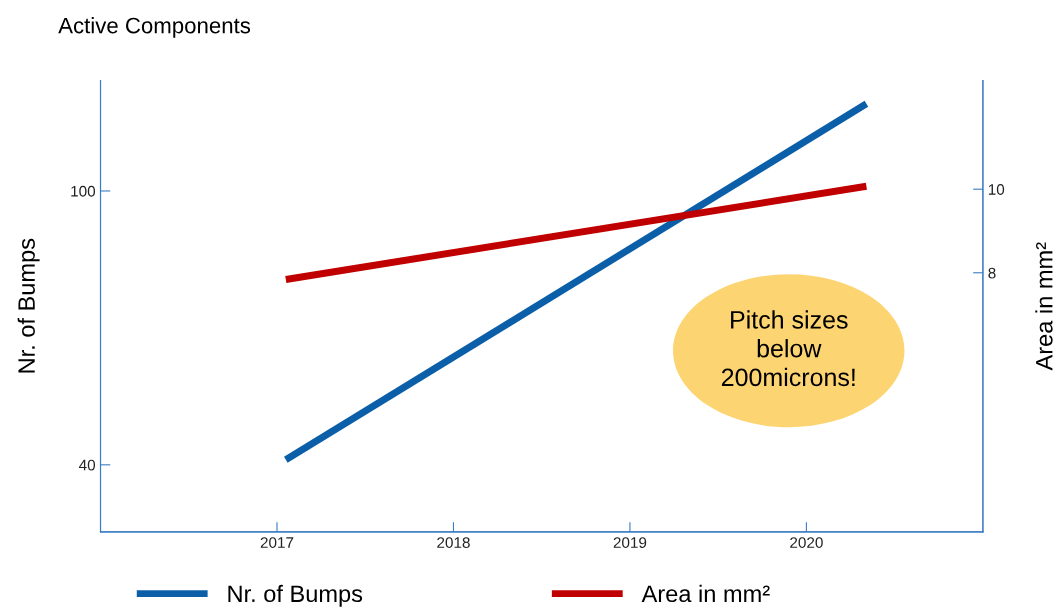  What do you see at coordinates (295, 595) in the screenshot?
I see `legend-label: Nr. of Bumps` at bounding box center [295, 595].